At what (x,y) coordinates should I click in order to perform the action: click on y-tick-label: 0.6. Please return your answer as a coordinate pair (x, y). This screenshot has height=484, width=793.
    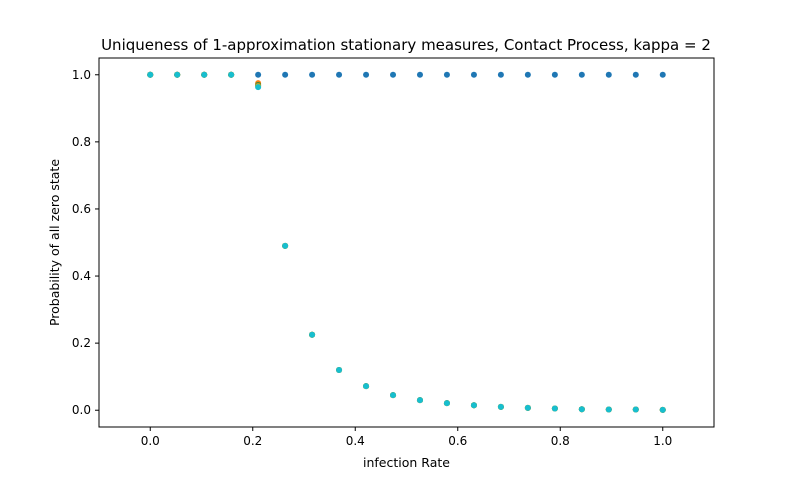
    Looking at the image, I should click on (81, 209).